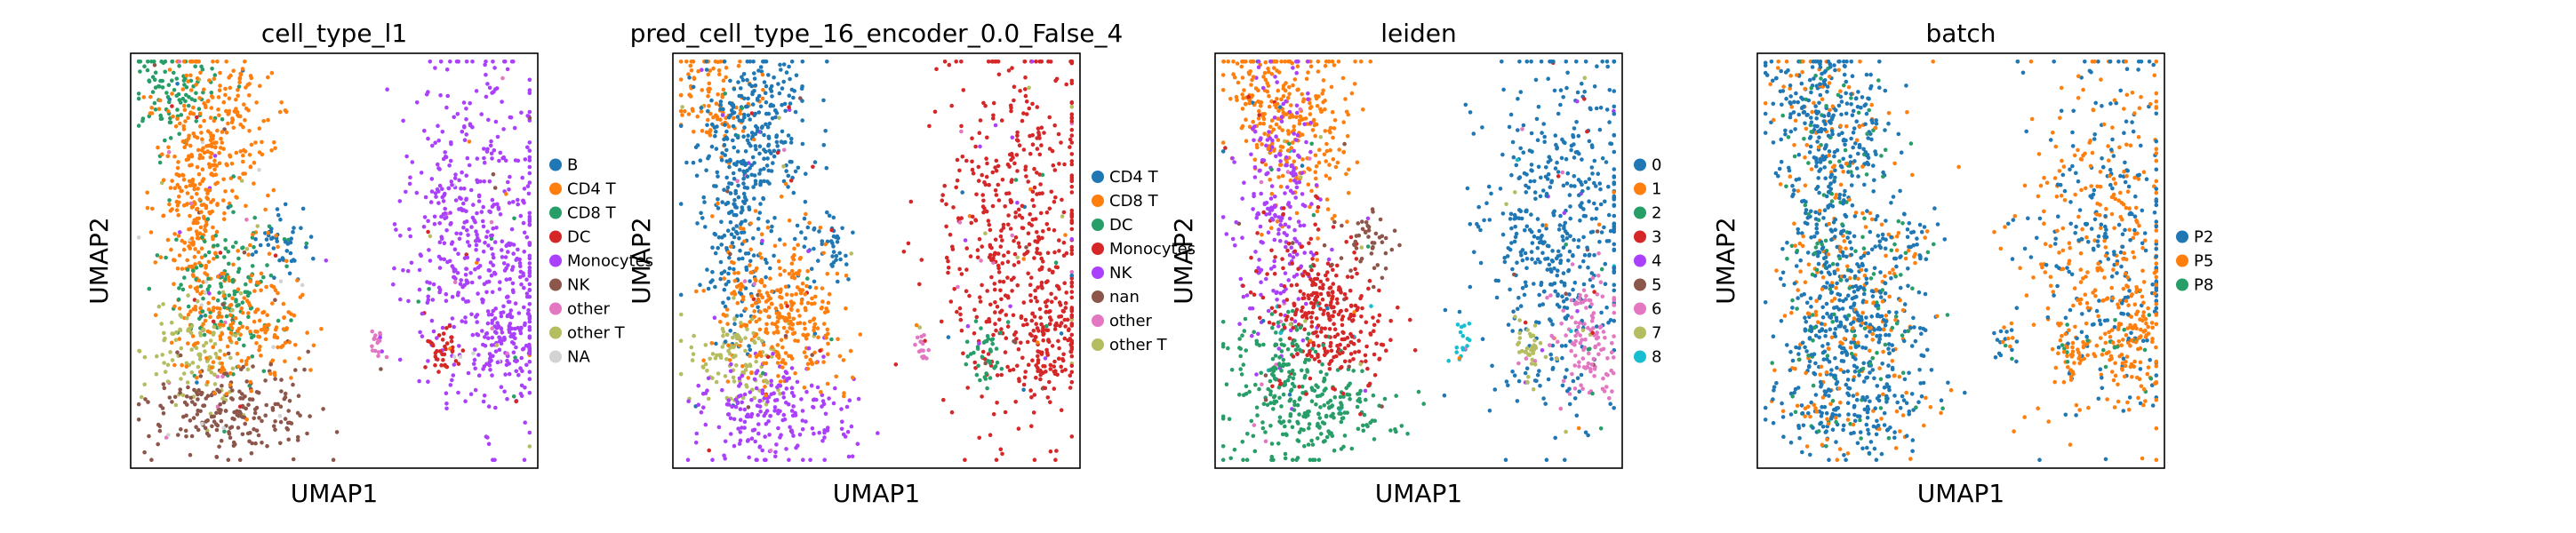  What do you see at coordinates (578, 285) in the screenshot?
I see `legend-label: NK` at bounding box center [578, 285].